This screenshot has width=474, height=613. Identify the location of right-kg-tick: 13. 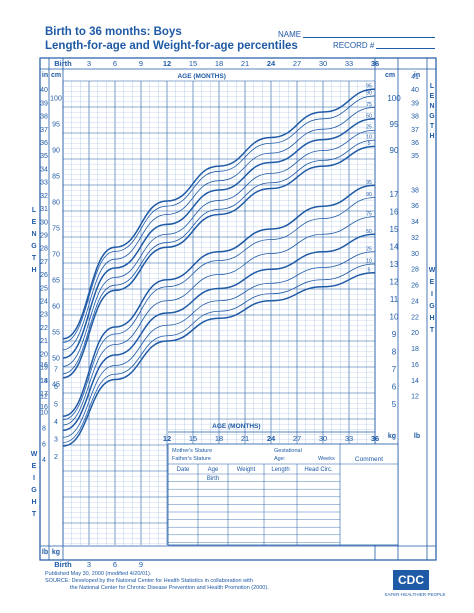
(394, 264).